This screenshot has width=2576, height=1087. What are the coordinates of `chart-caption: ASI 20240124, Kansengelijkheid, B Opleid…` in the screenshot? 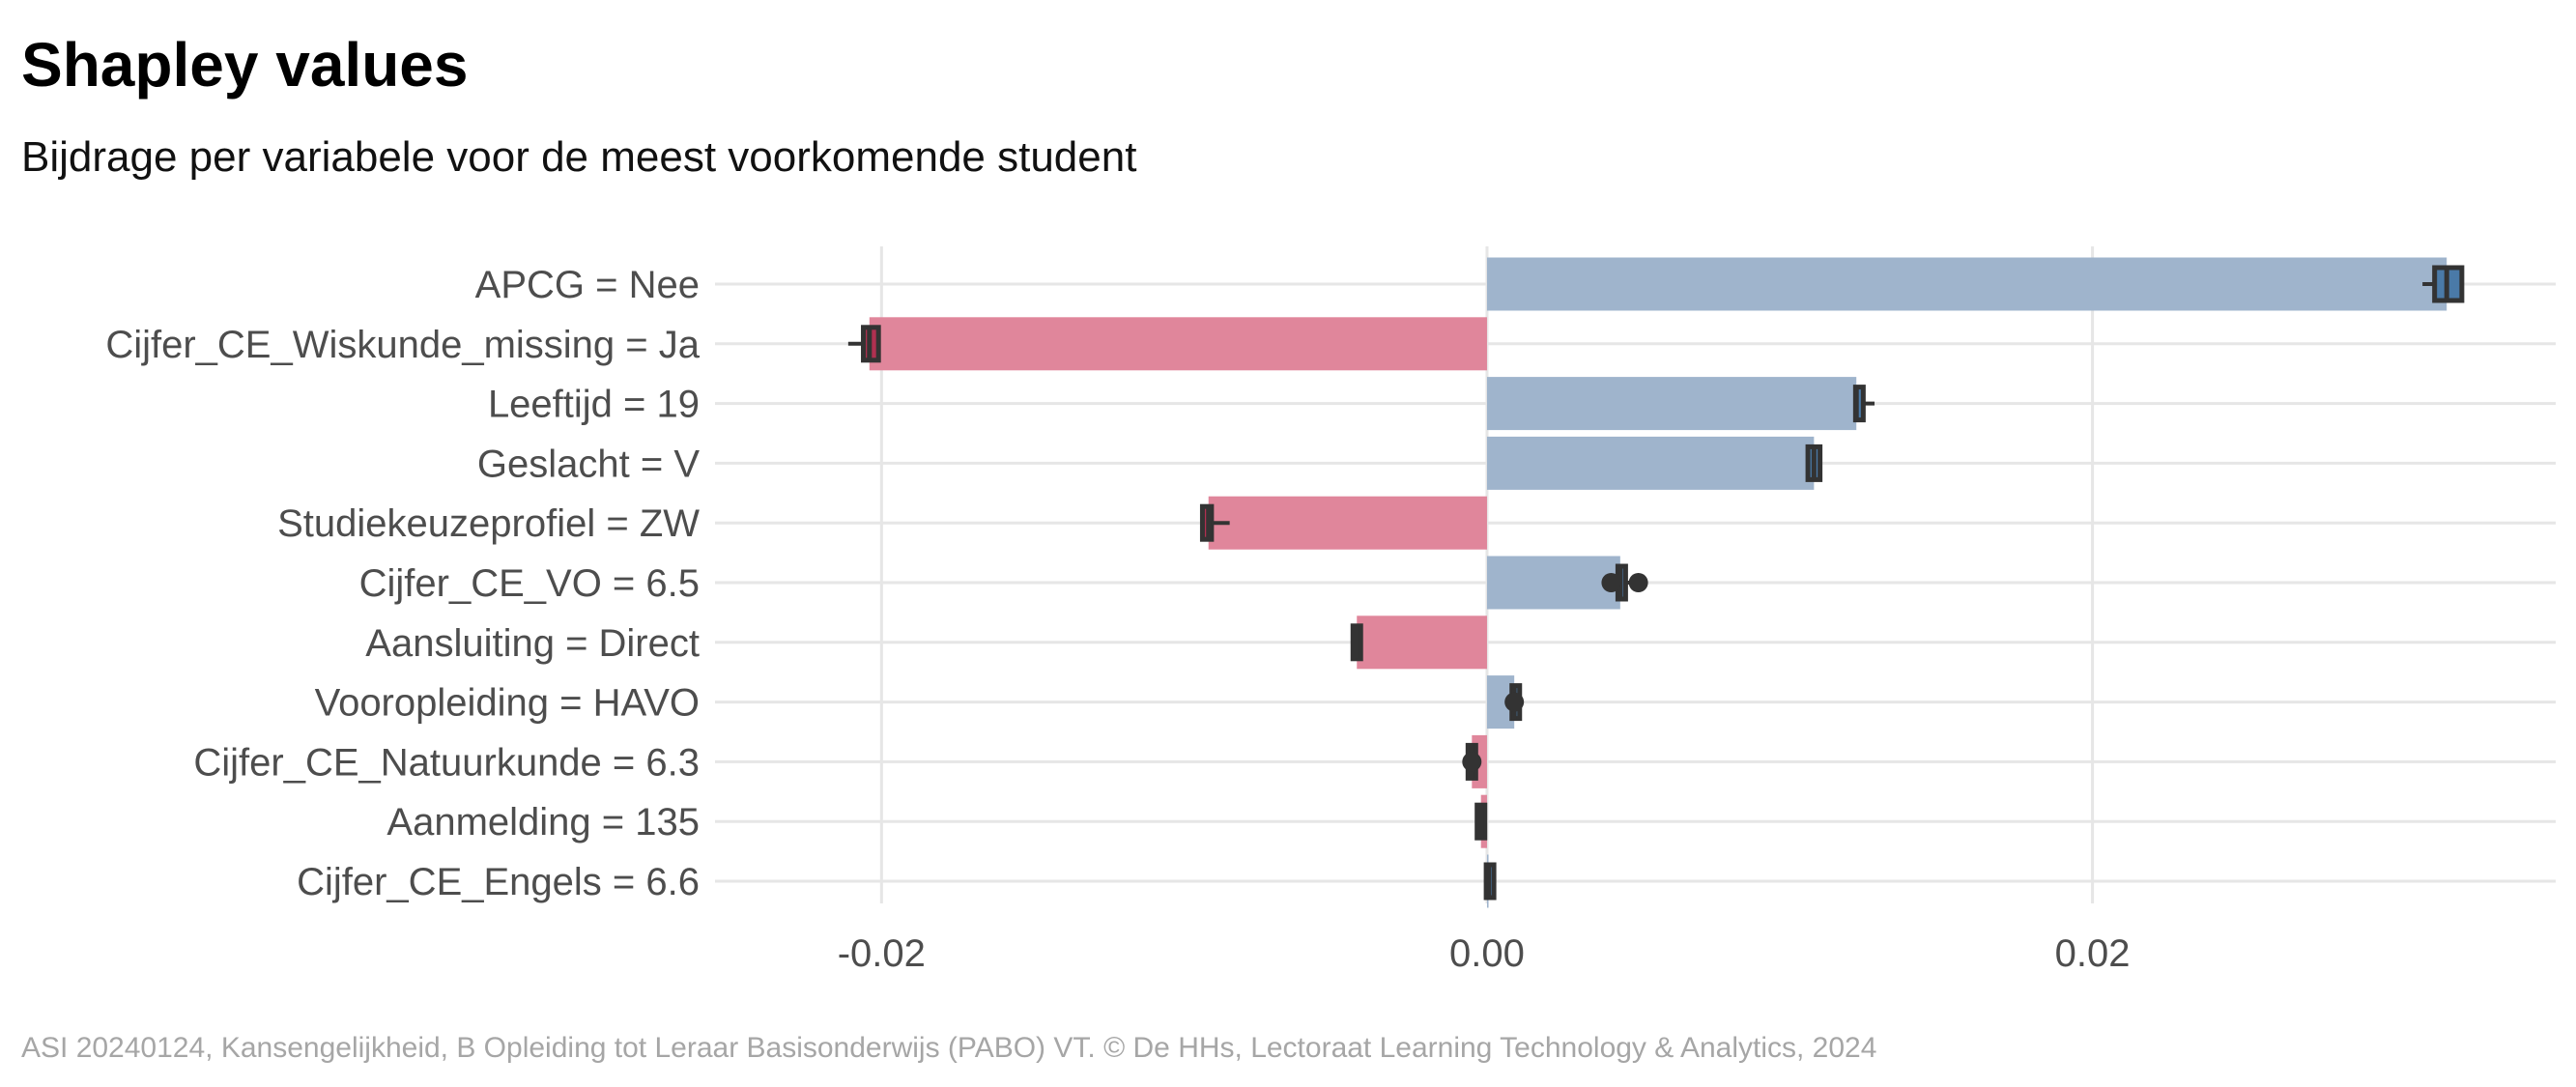 It's located at (949, 1048).